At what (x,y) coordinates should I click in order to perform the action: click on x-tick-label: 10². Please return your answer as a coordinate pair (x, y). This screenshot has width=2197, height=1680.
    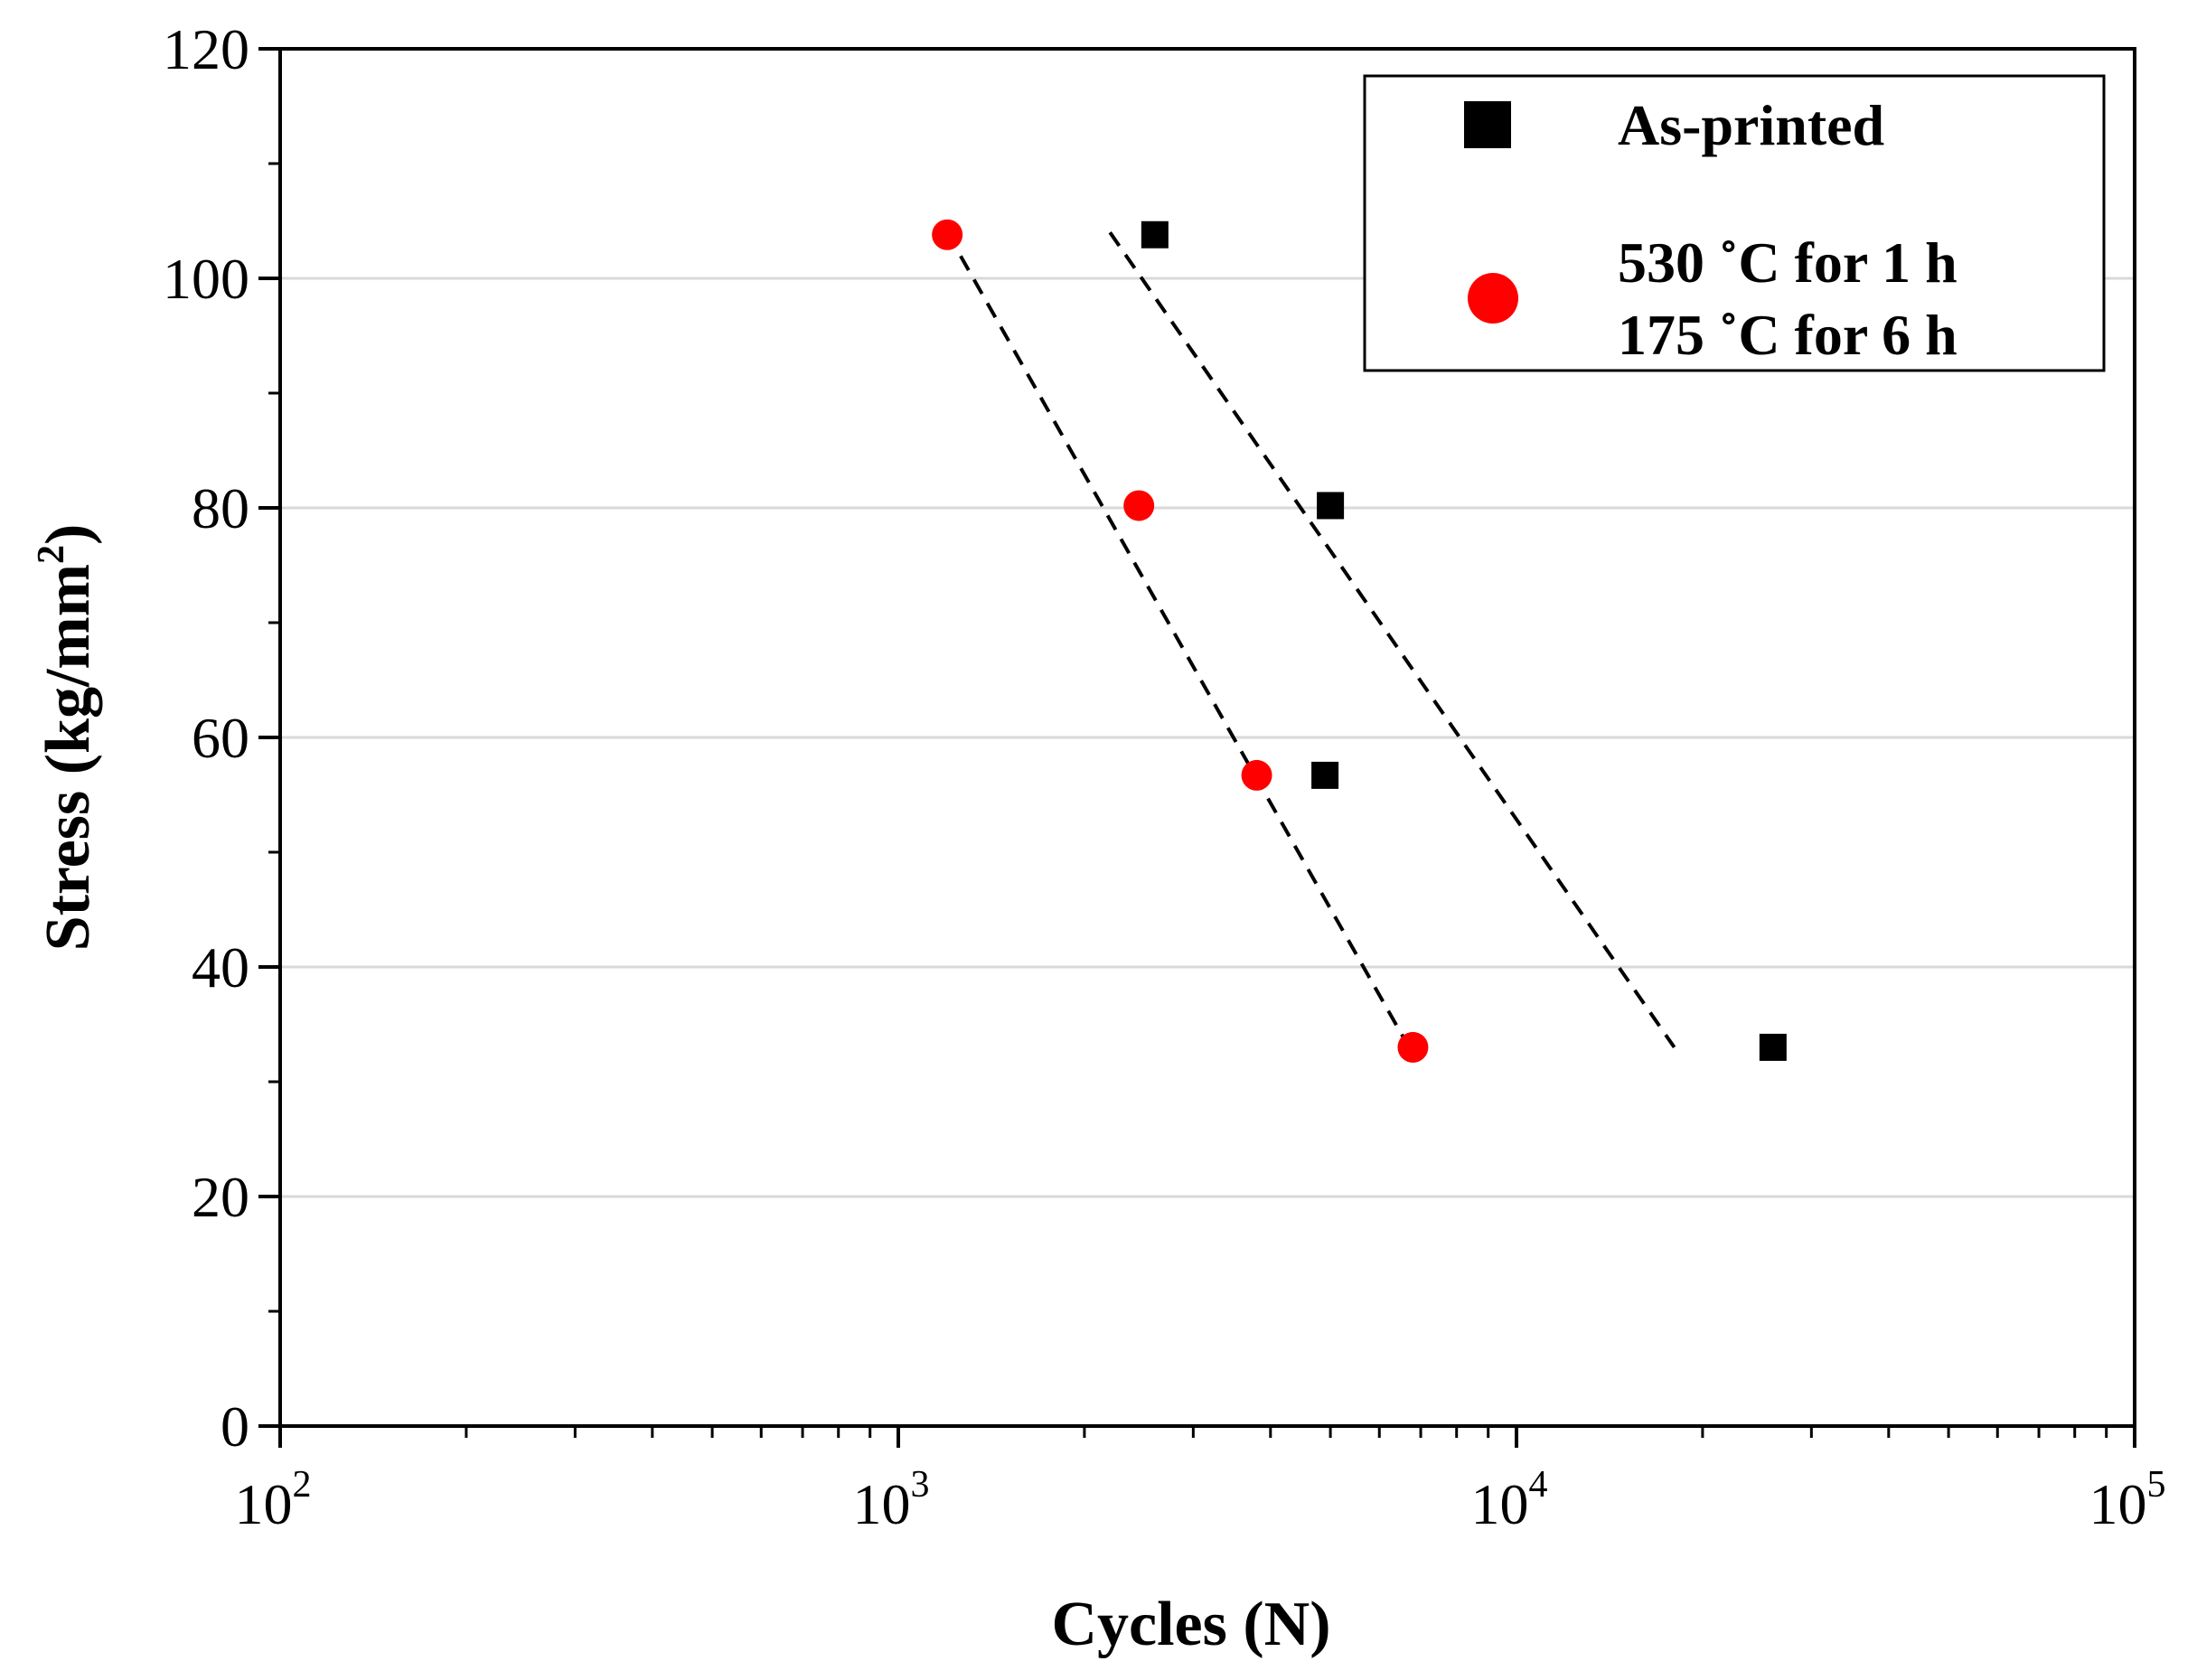
    Looking at the image, I should click on (273, 1500).